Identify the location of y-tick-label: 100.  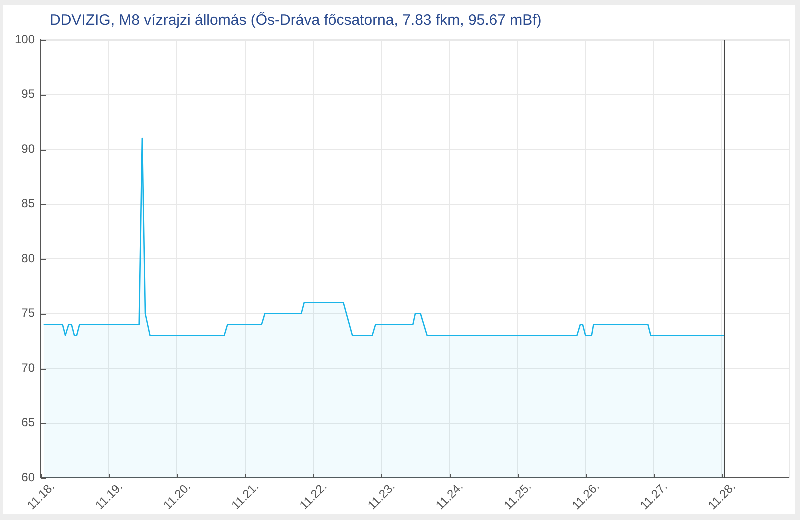
(25, 39).